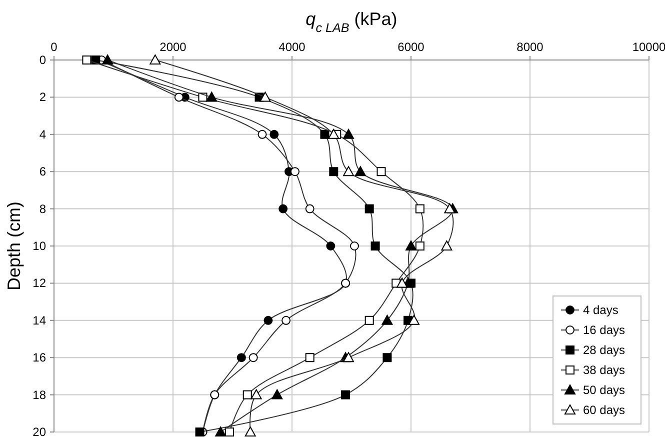  Describe the element at coordinates (14, 246) in the screenshot. I see `y-axis-title: Depth (cm)` at that location.